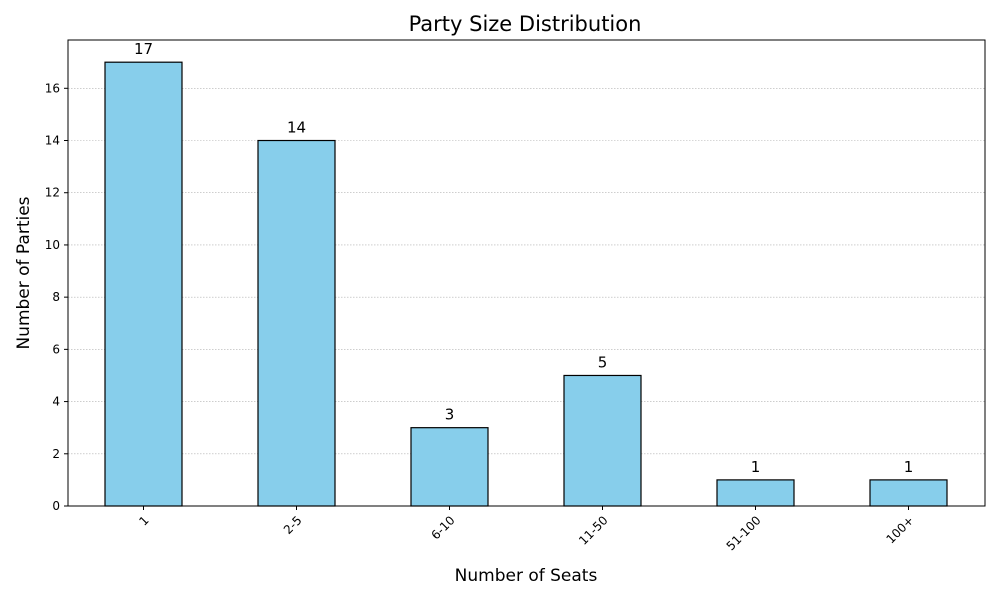 This screenshot has width=1000, height=600. I want to click on x-axis-label: Number of Seats, so click(526, 576).